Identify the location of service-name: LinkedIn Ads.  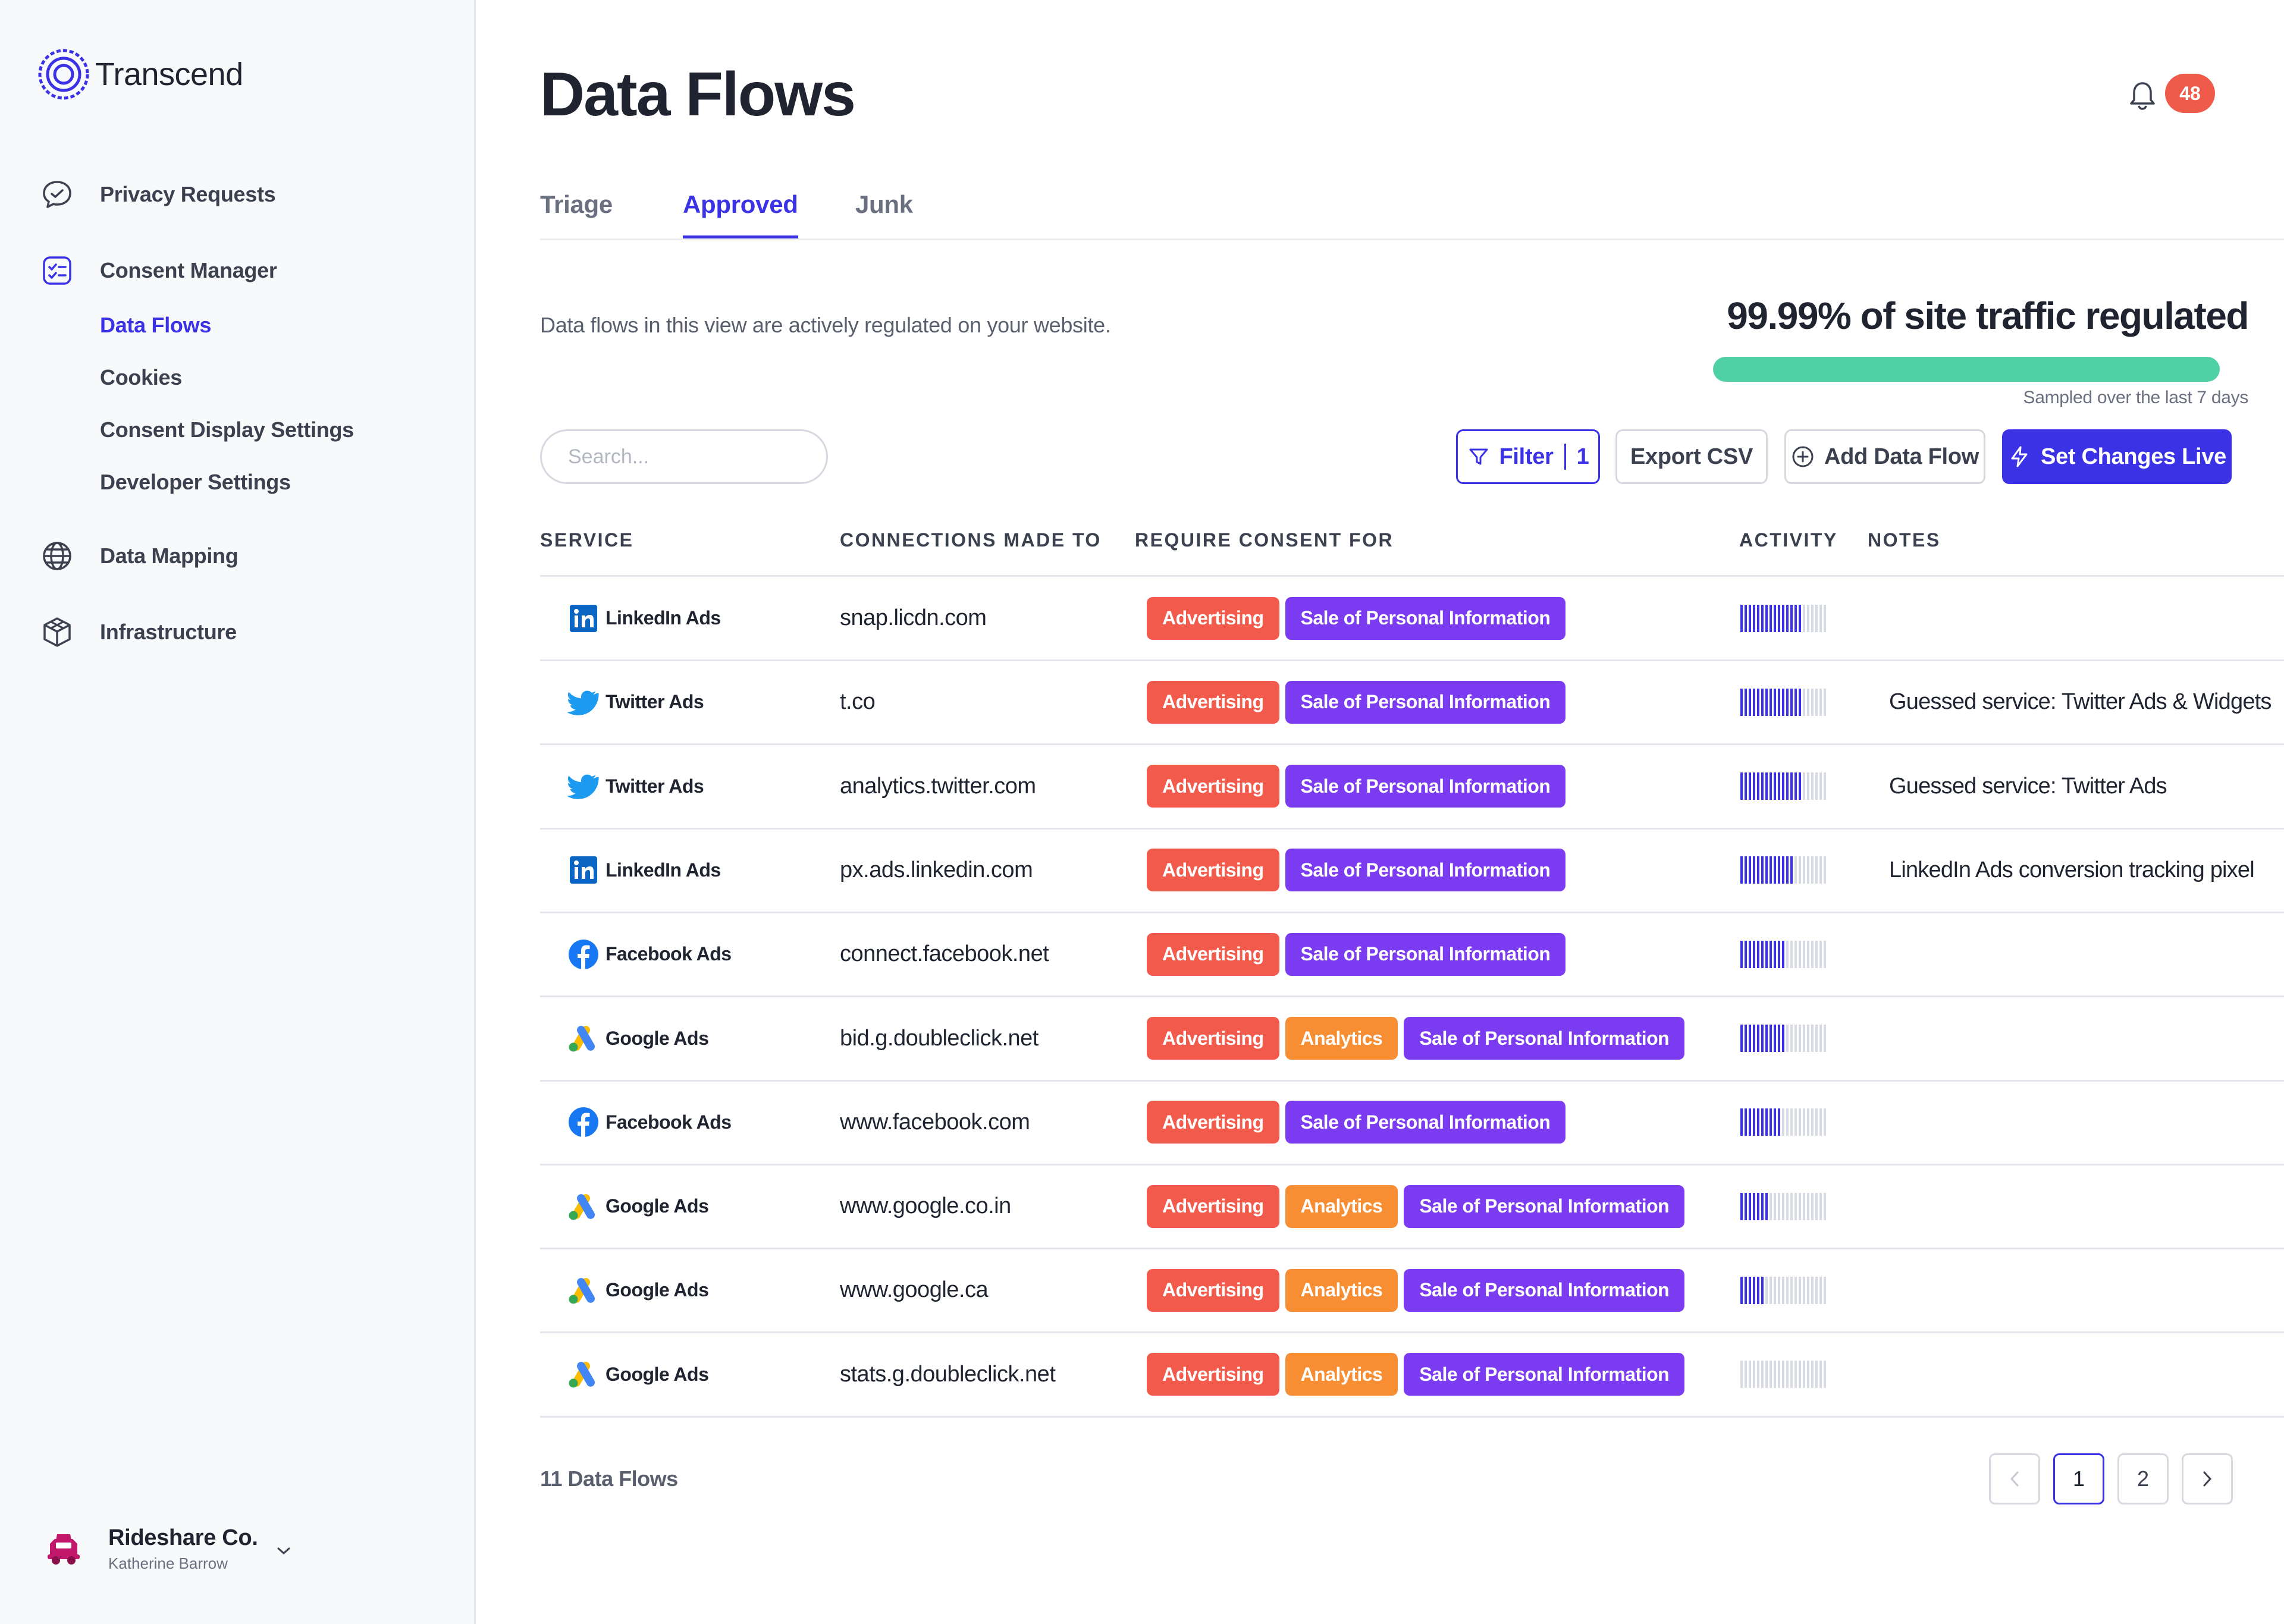
(663, 618).